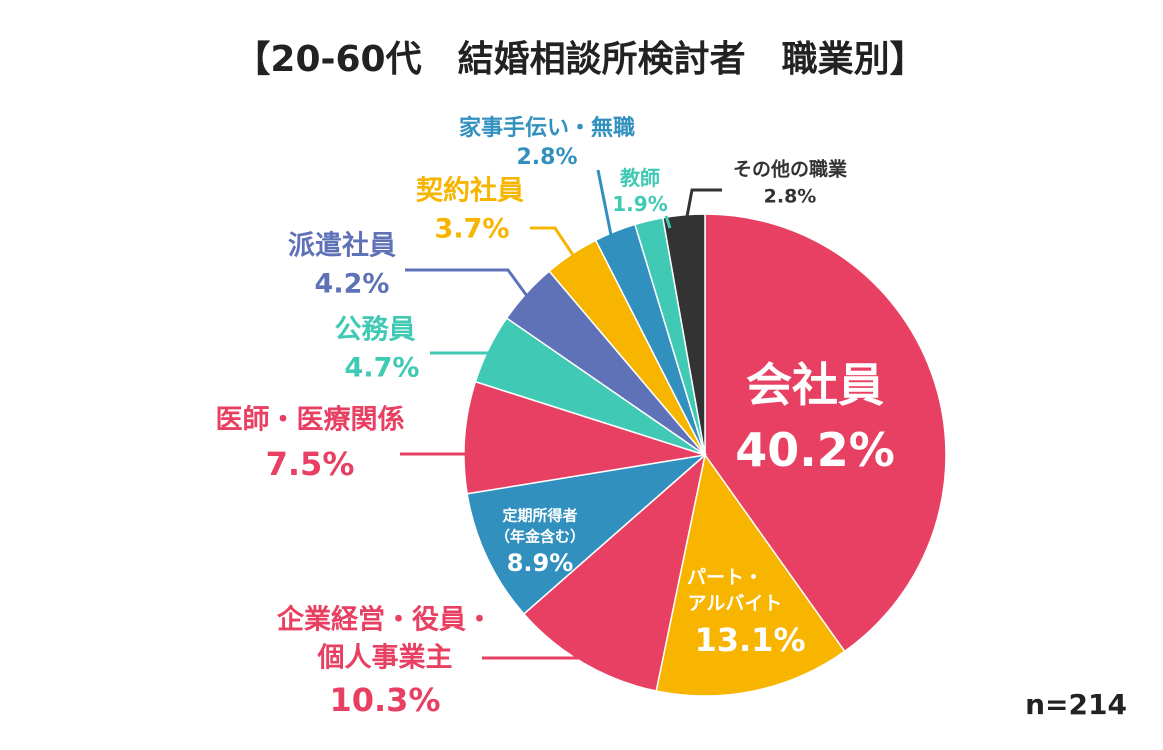 The image size is (1163, 750). Describe the element at coordinates (540, 515) in the screenshot. I see `label-teiki-1: 定期所得者` at that location.